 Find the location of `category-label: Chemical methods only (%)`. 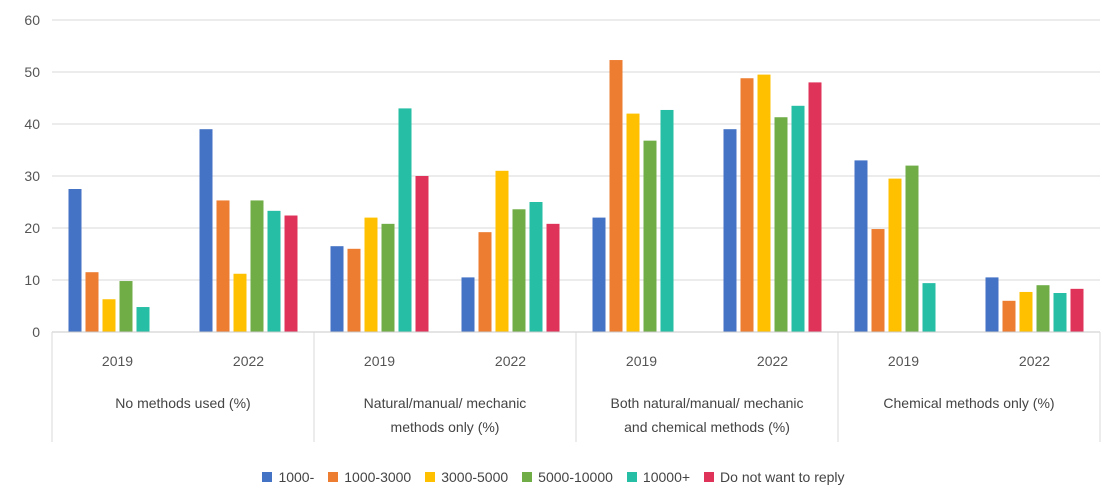

category-label: Chemical methods only (%) is located at coordinates (968, 403).